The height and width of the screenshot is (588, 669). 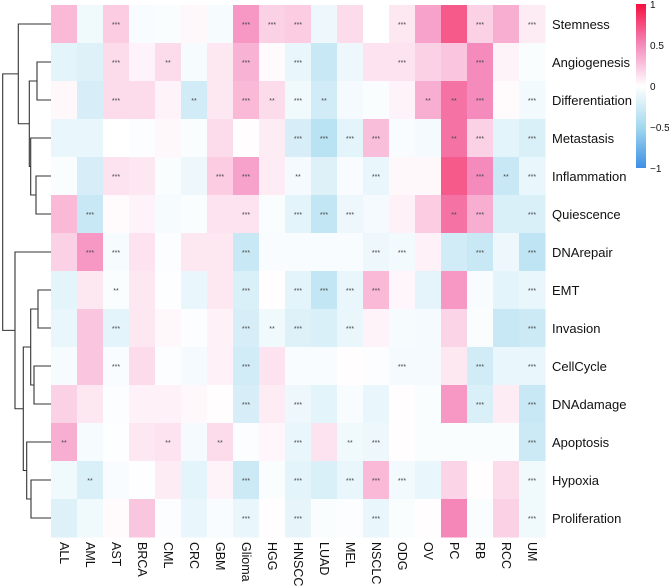 What do you see at coordinates (272, 556) in the screenshot?
I see `column-label: HGG` at bounding box center [272, 556].